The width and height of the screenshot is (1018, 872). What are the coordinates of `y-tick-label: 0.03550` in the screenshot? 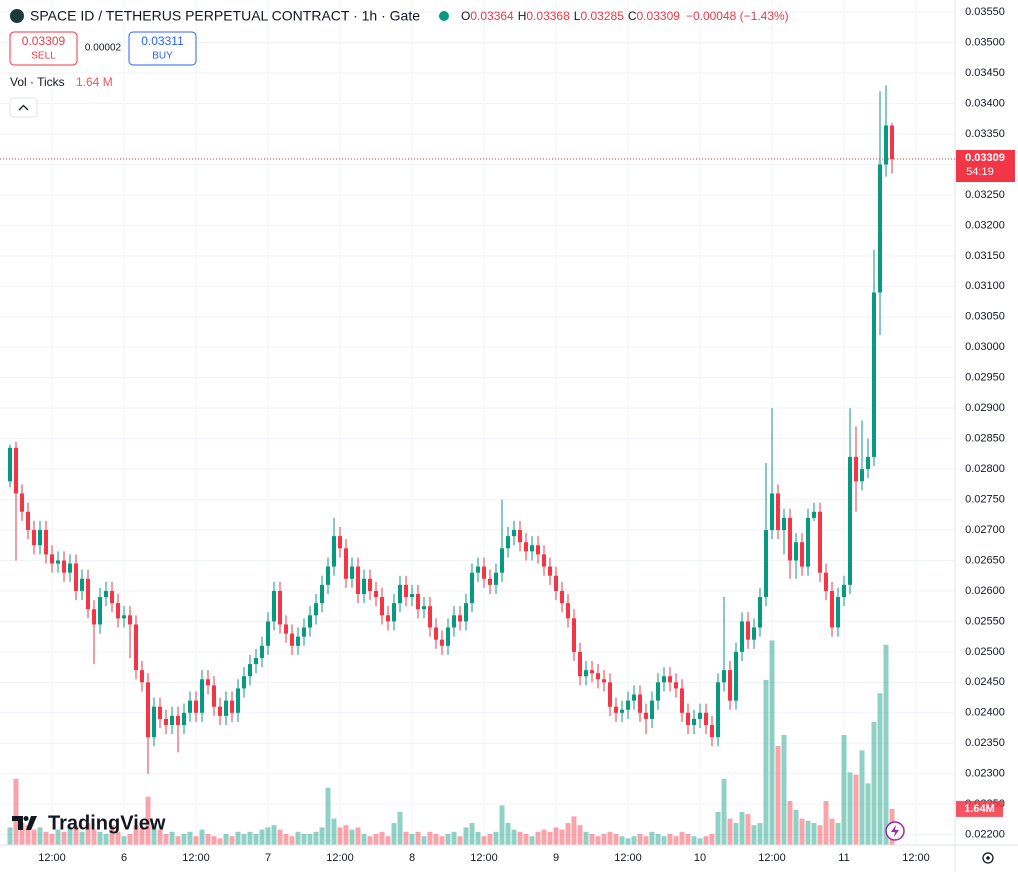 It's located at (985, 12).